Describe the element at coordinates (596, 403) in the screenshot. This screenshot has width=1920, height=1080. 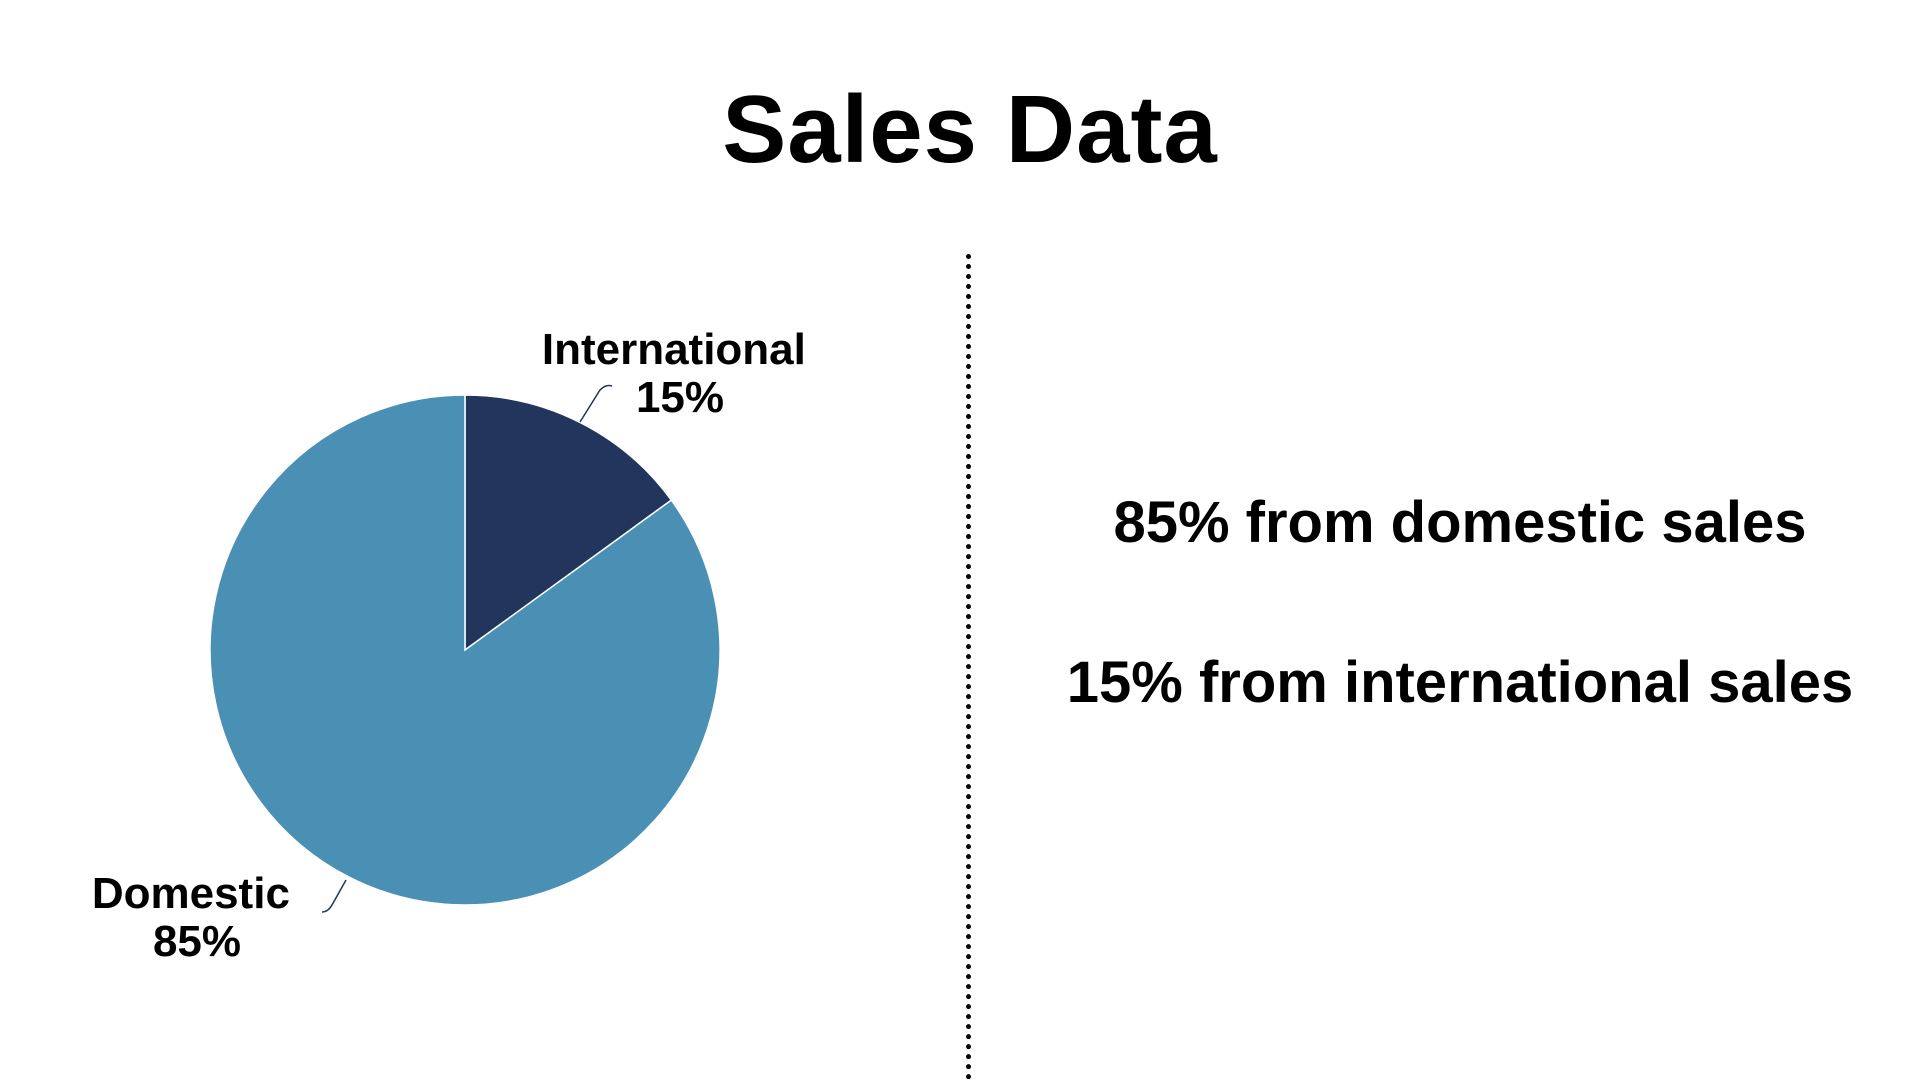
I see `leader-line-international` at that location.